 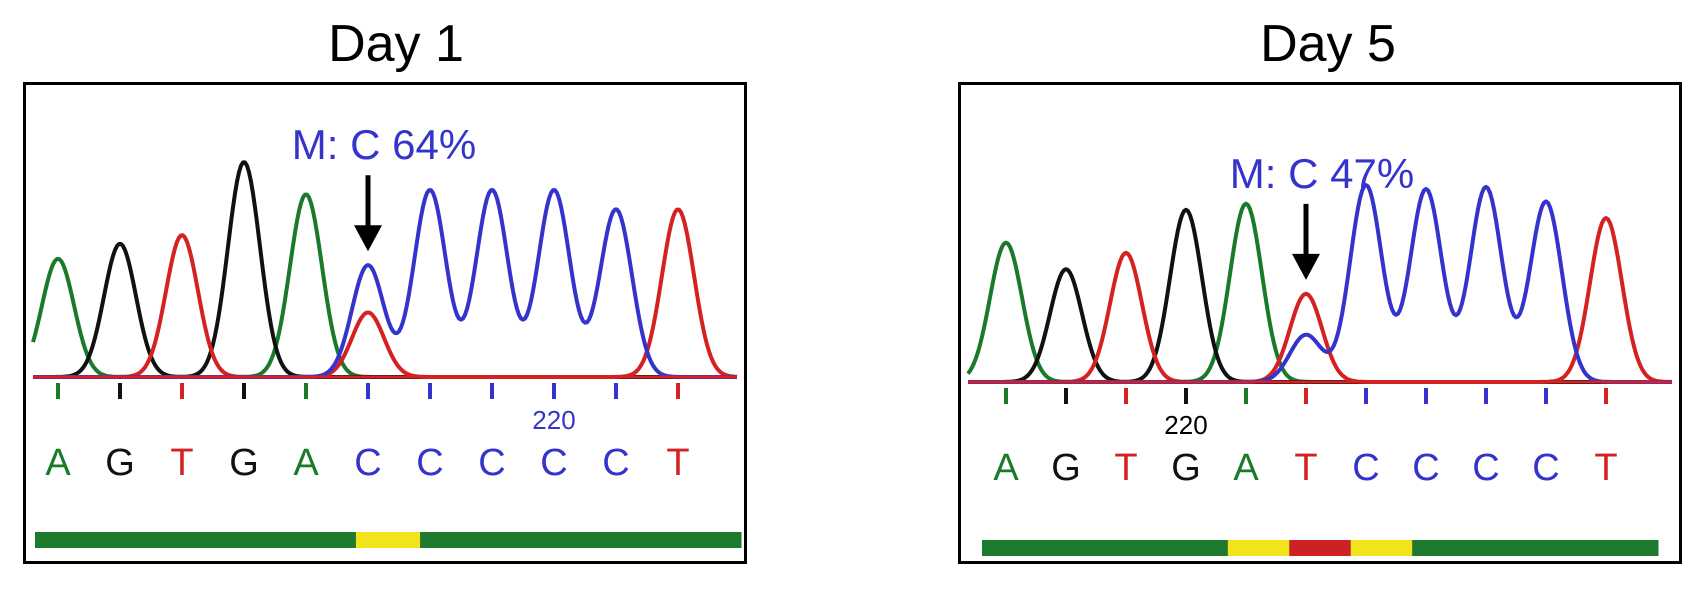 I want to click on day1-title: Day 1, so click(x=396, y=44).